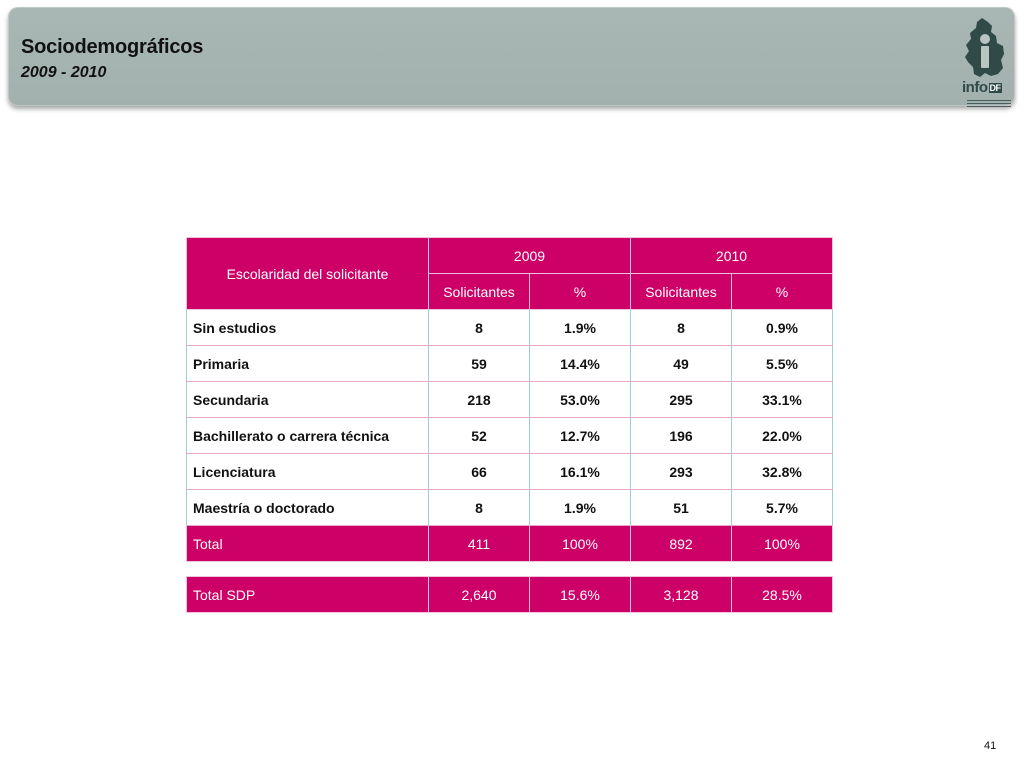 The image size is (1024, 768). Describe the element at coordinates (681, 507) in the screenshot. I see `cell-solicitantes-2010: 51` at that location.